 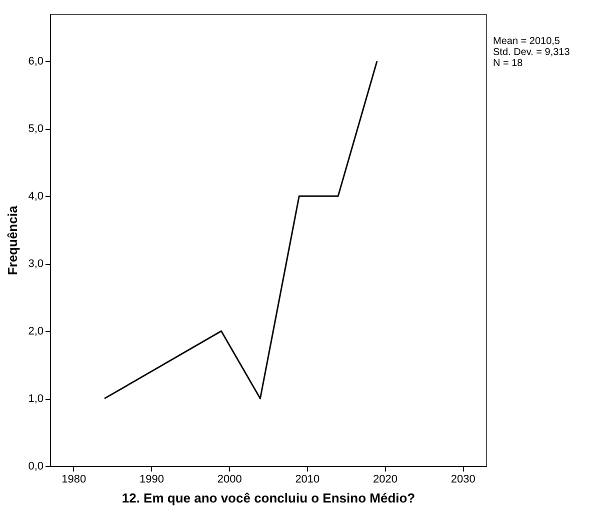 I want to click on x-axis-title: 12. Em que ano você concluiu o Ensino Médio?, so click(x=269, y=498).